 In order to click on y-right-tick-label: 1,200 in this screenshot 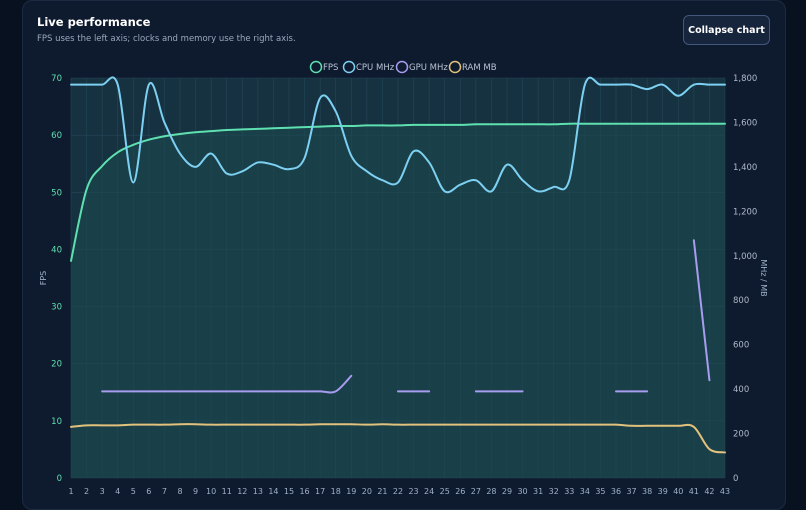, I will do `click(745, 212)`.